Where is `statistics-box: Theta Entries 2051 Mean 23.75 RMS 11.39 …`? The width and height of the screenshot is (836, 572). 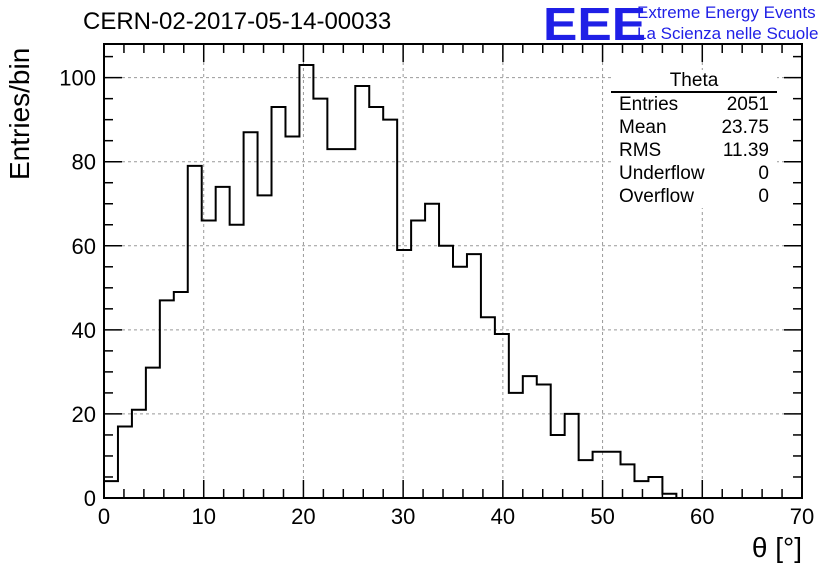
statistics-box: Theta Entries 2051 Mean 23.75 RMS 11.39 … is located at coordinates (694, 139).